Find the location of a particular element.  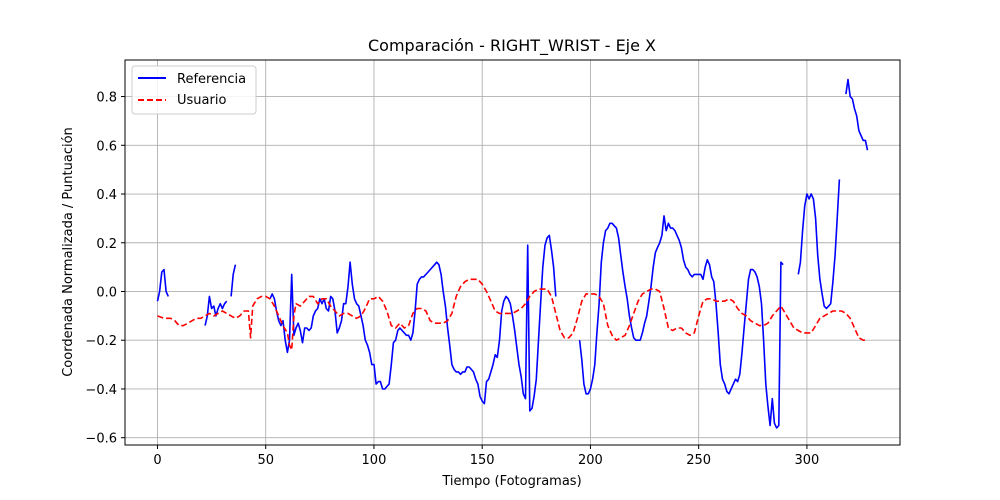

legend-label-referencia: Referencia is located at coordinates (211, 79).